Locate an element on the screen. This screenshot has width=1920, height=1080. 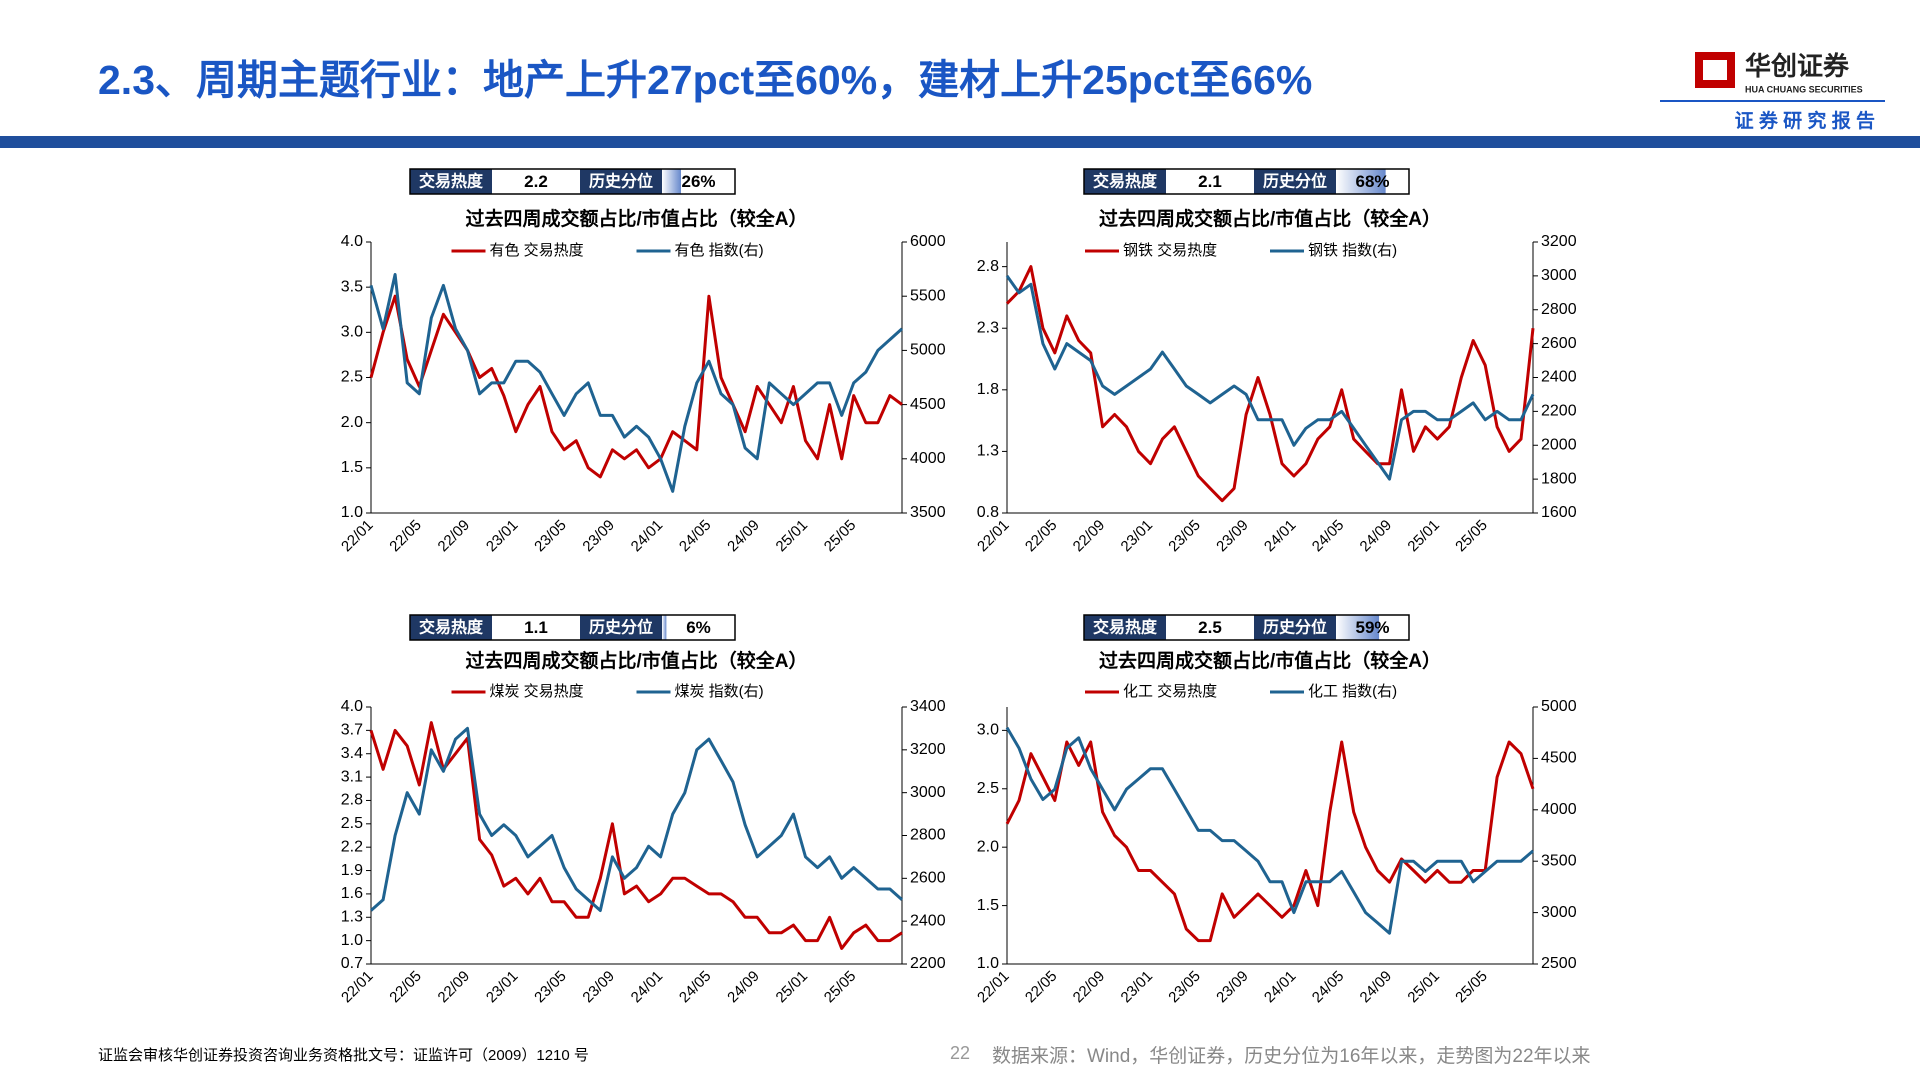
y2-tick-label: 5000 is located at coordinates (928, 350).